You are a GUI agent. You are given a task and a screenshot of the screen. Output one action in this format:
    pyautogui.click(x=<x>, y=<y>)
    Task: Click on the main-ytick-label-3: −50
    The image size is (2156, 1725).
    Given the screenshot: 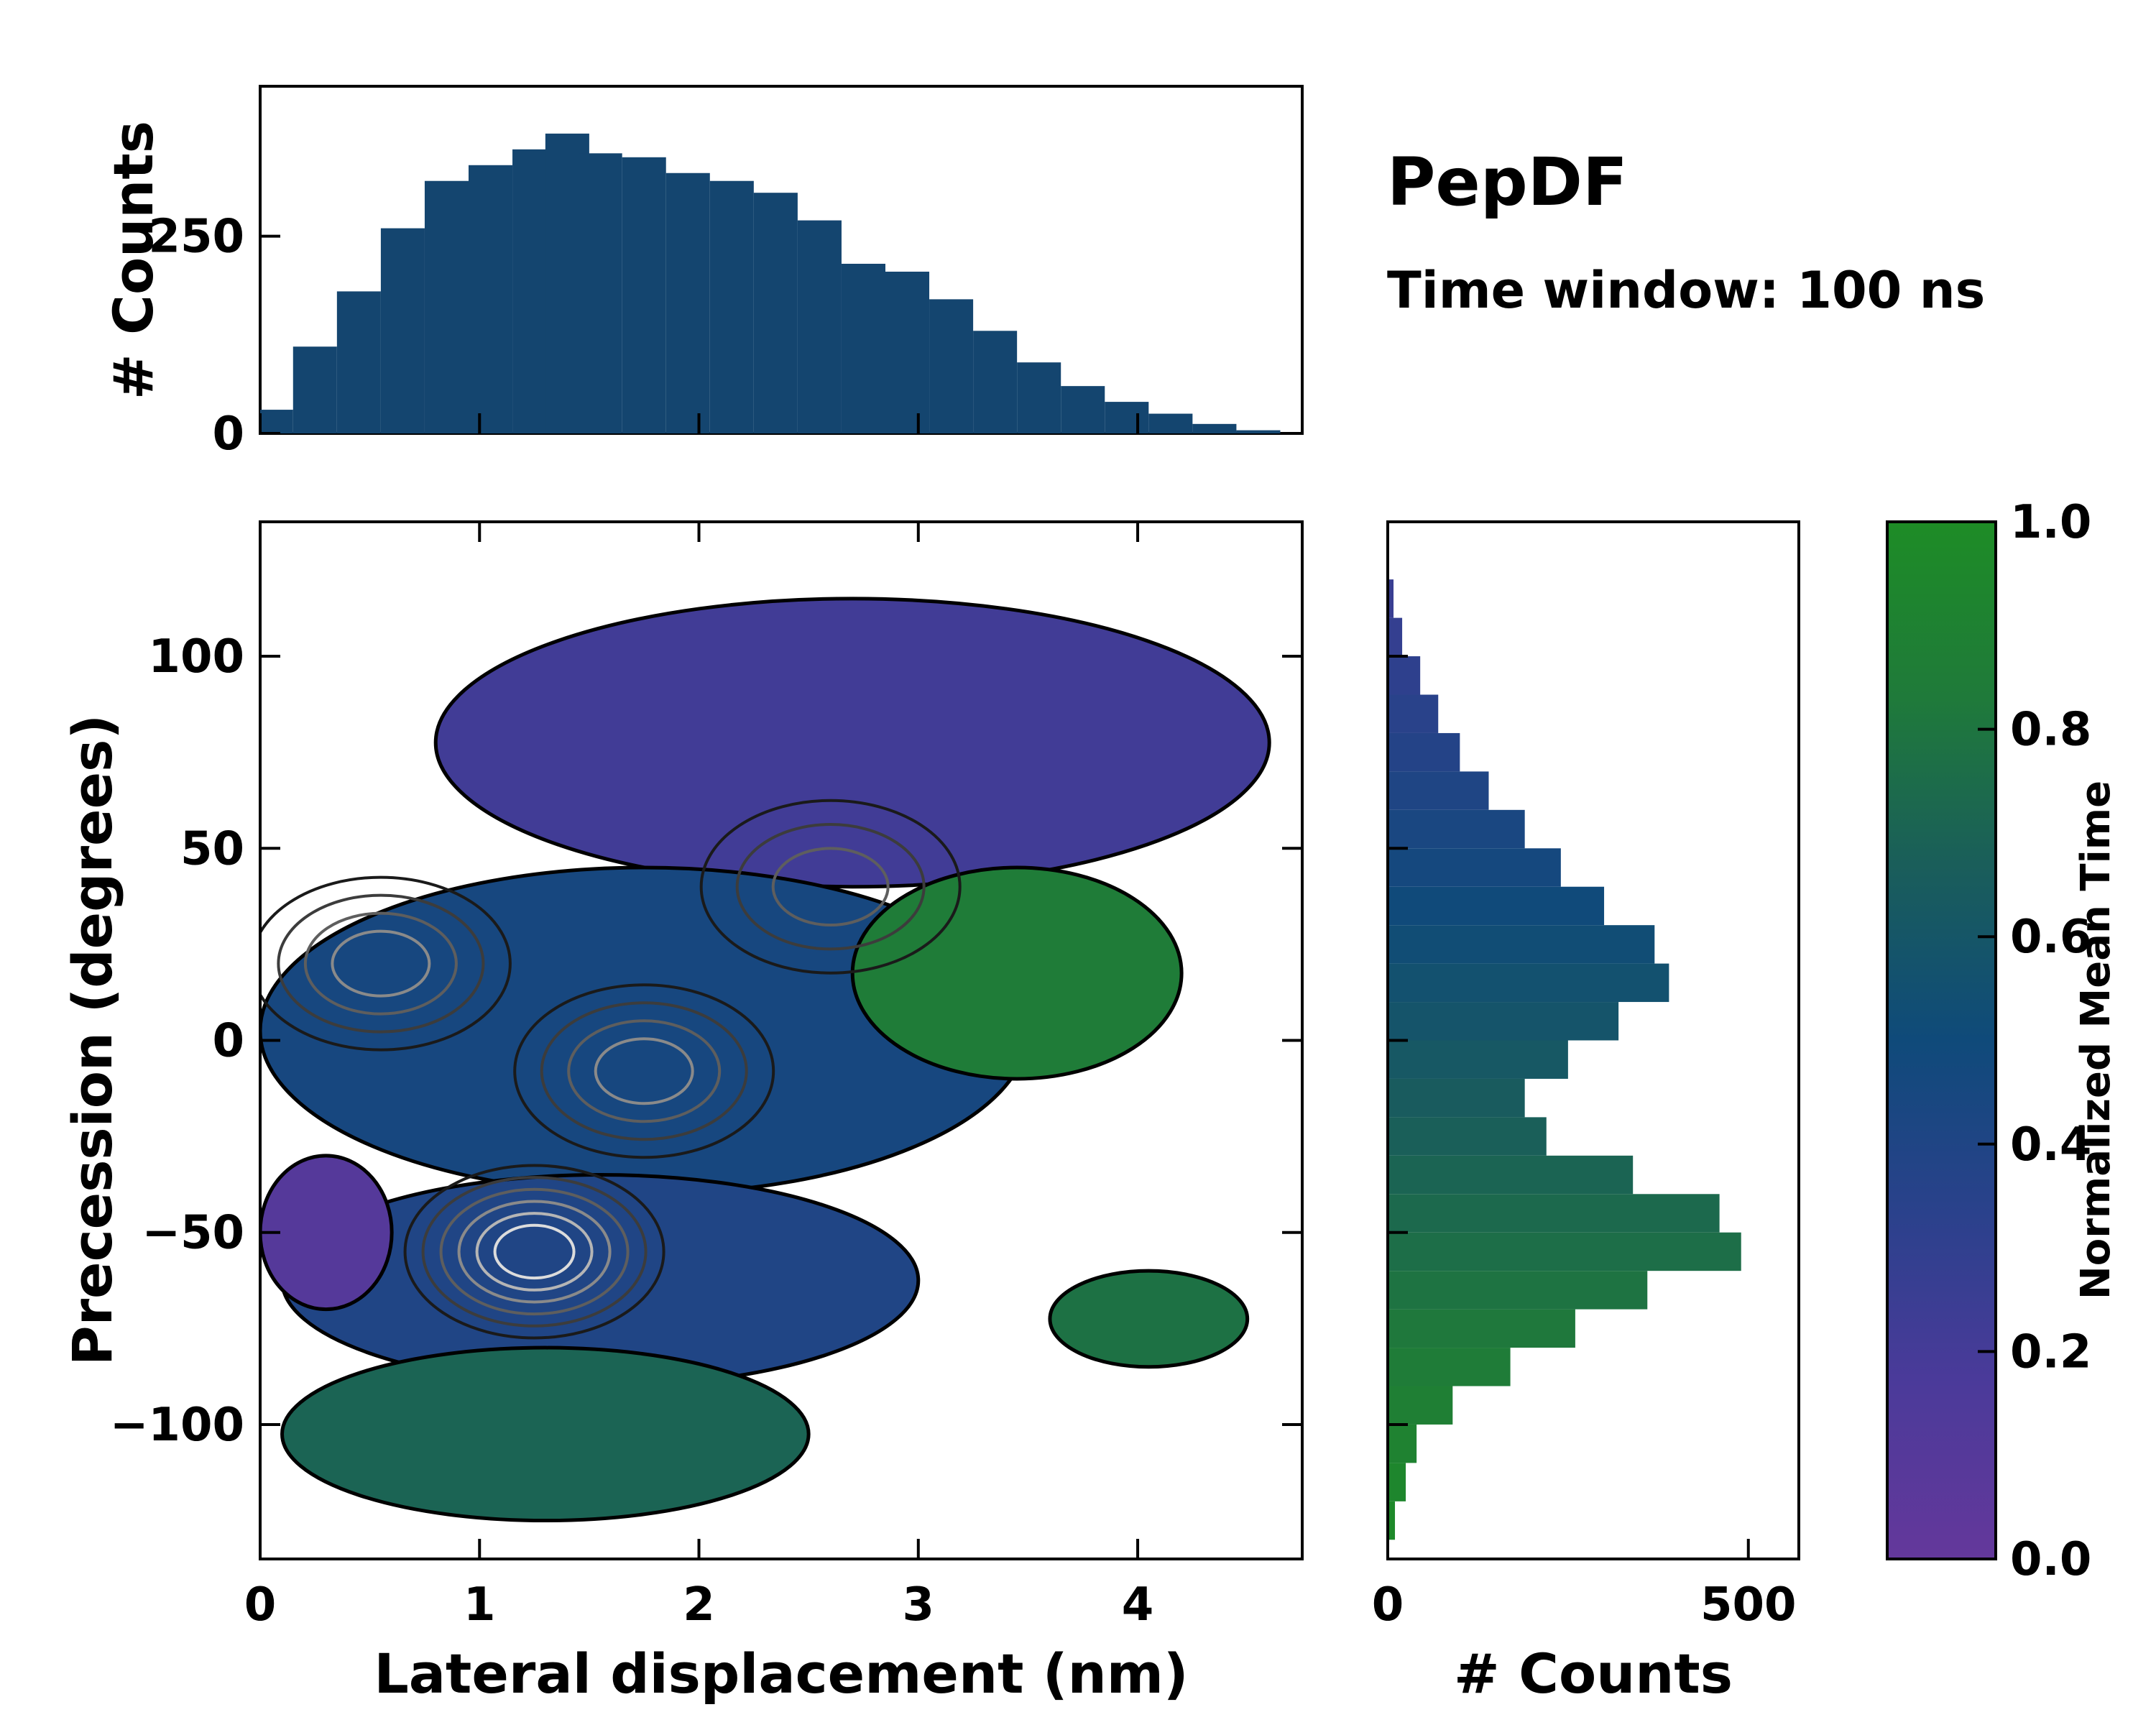 What is the action you would take?
    pyautogui.click(x=193, y=1233)
    